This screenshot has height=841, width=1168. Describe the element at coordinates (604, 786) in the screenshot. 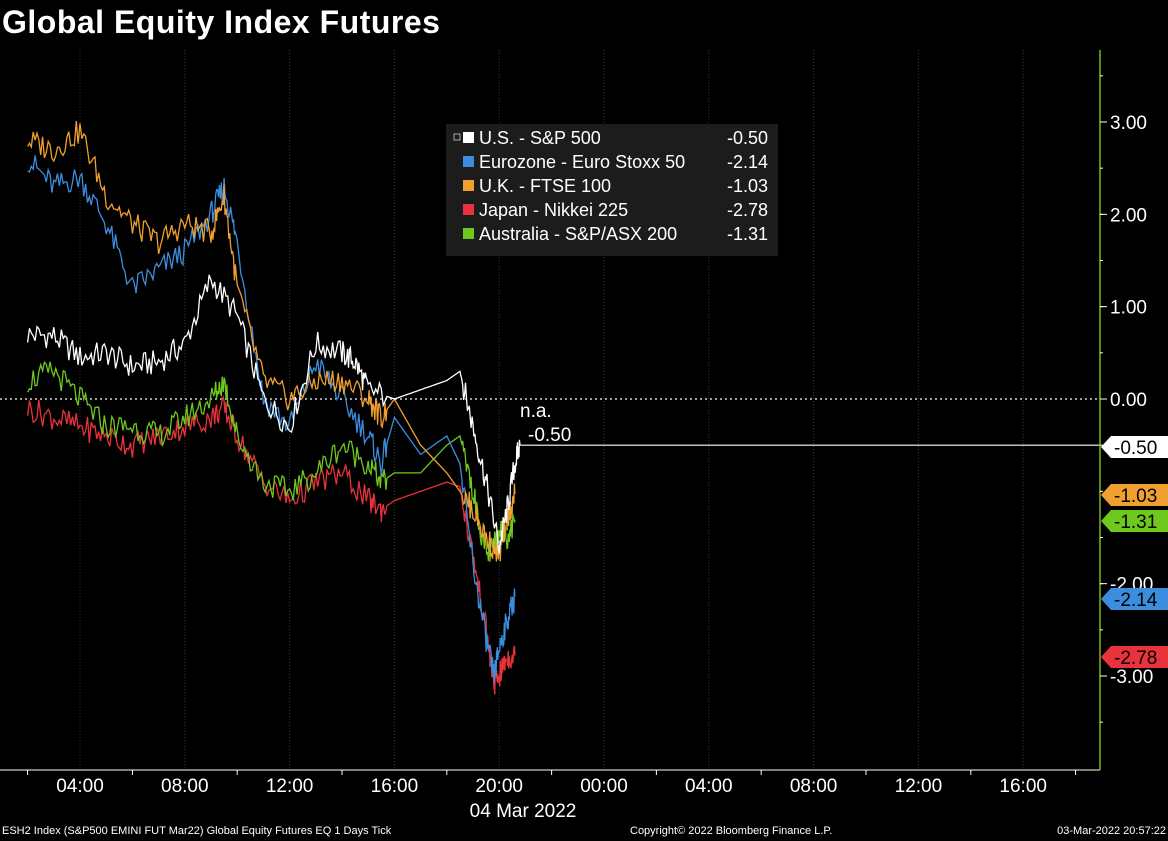

I see `x-tick-label: 00:00` at that location.